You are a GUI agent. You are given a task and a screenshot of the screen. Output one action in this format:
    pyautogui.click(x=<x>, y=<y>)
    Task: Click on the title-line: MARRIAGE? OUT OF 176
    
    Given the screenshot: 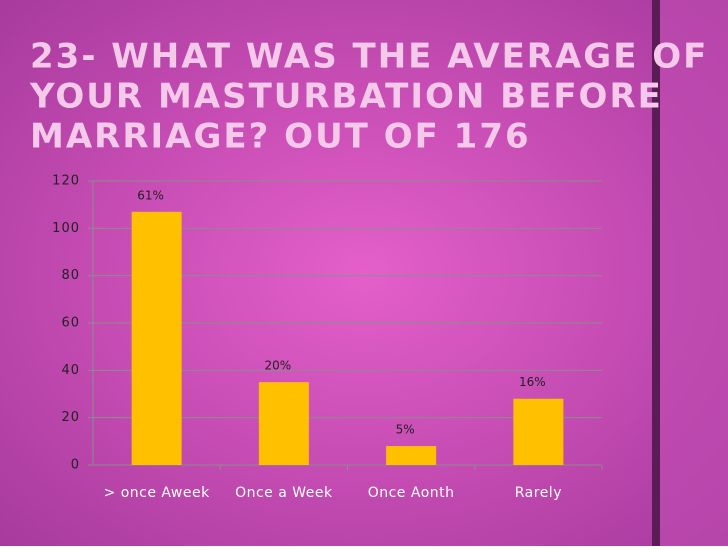 What is the action you would take?
    pyautogui.click(x=280, y=137)
    